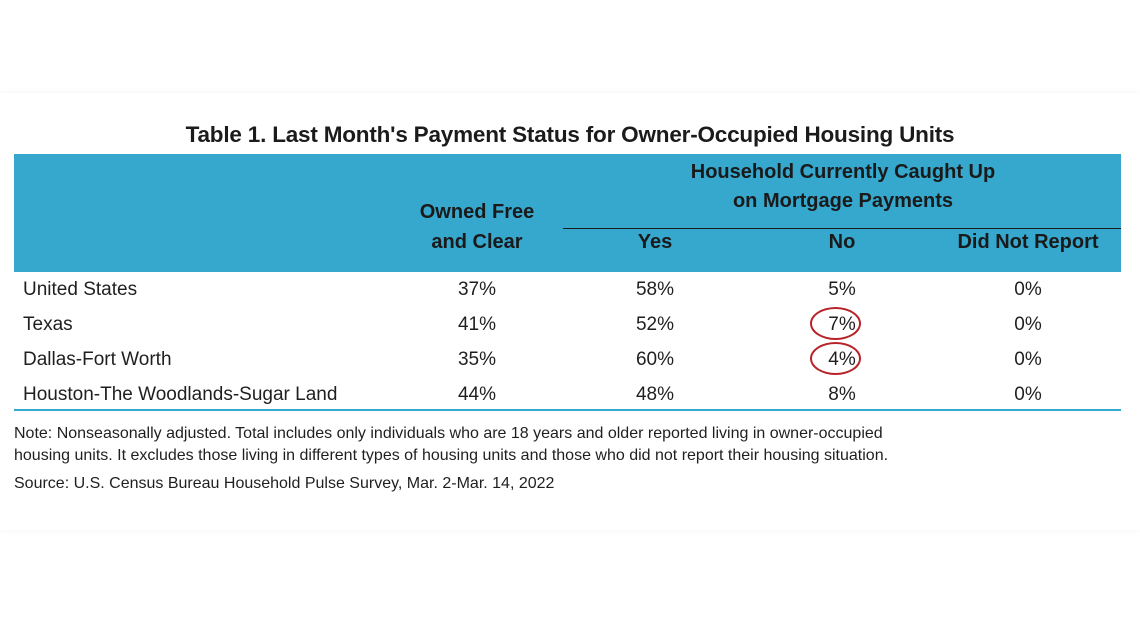 The image size is (1140, 641). What do you see at coordinates (477, 289) in the screenshot?
I see `cell-owned: 37%` at bounding box center [477, 289].